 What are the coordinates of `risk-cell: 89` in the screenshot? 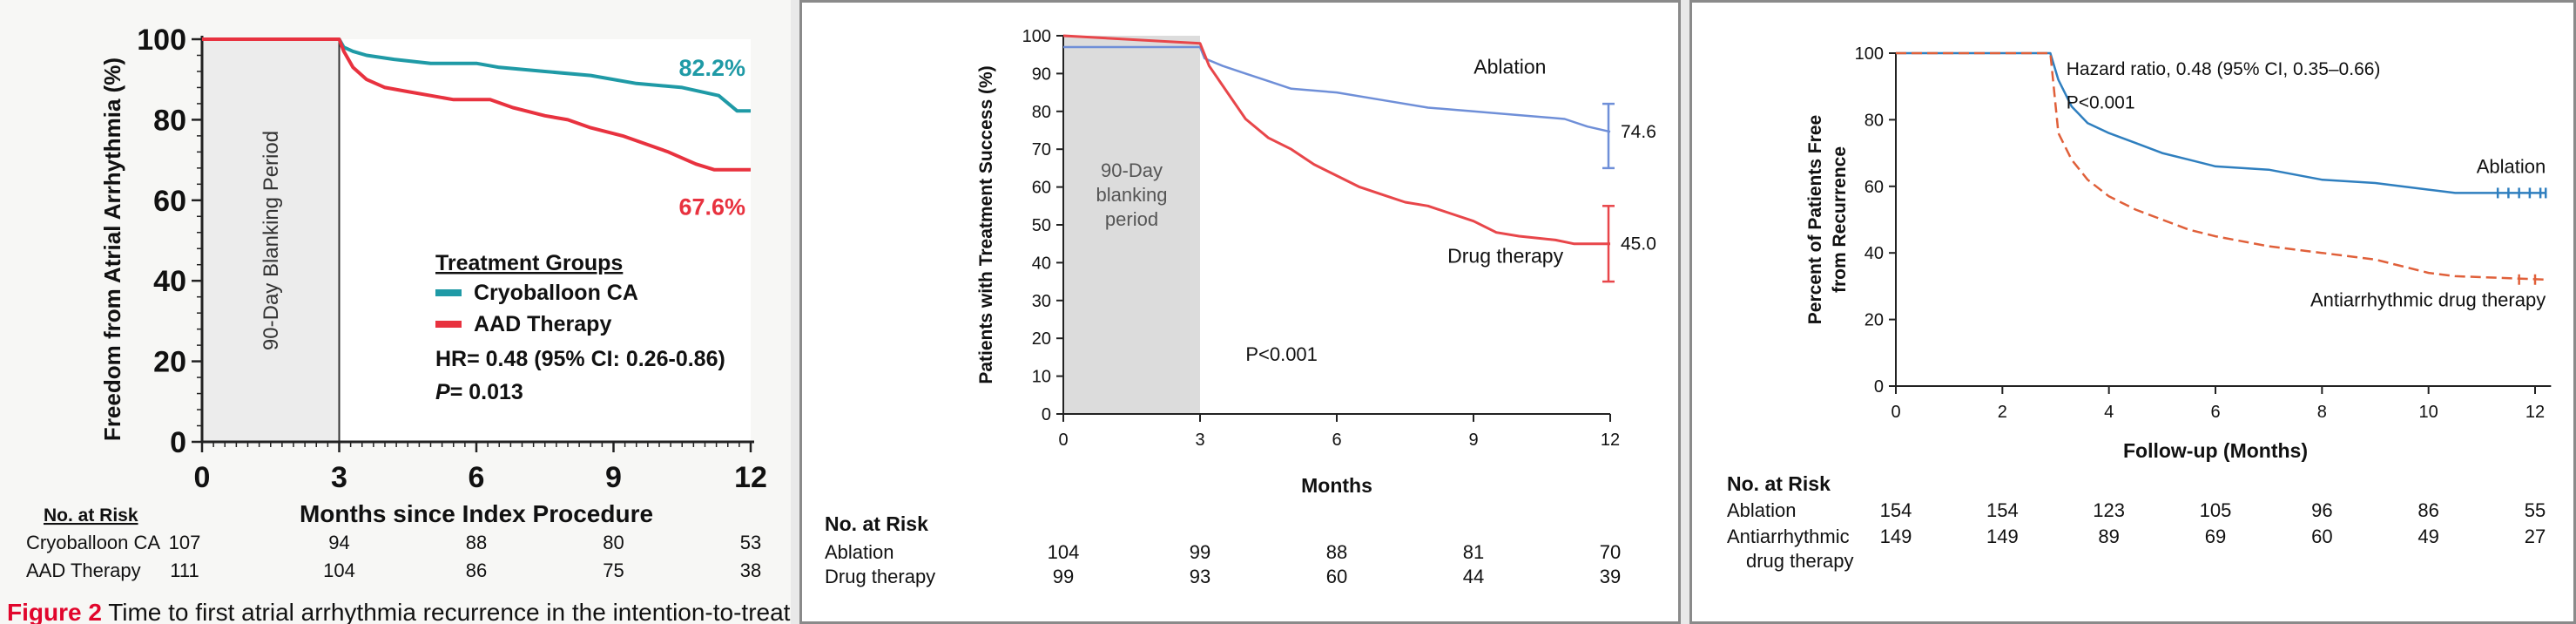 It's located at (2108, 536).